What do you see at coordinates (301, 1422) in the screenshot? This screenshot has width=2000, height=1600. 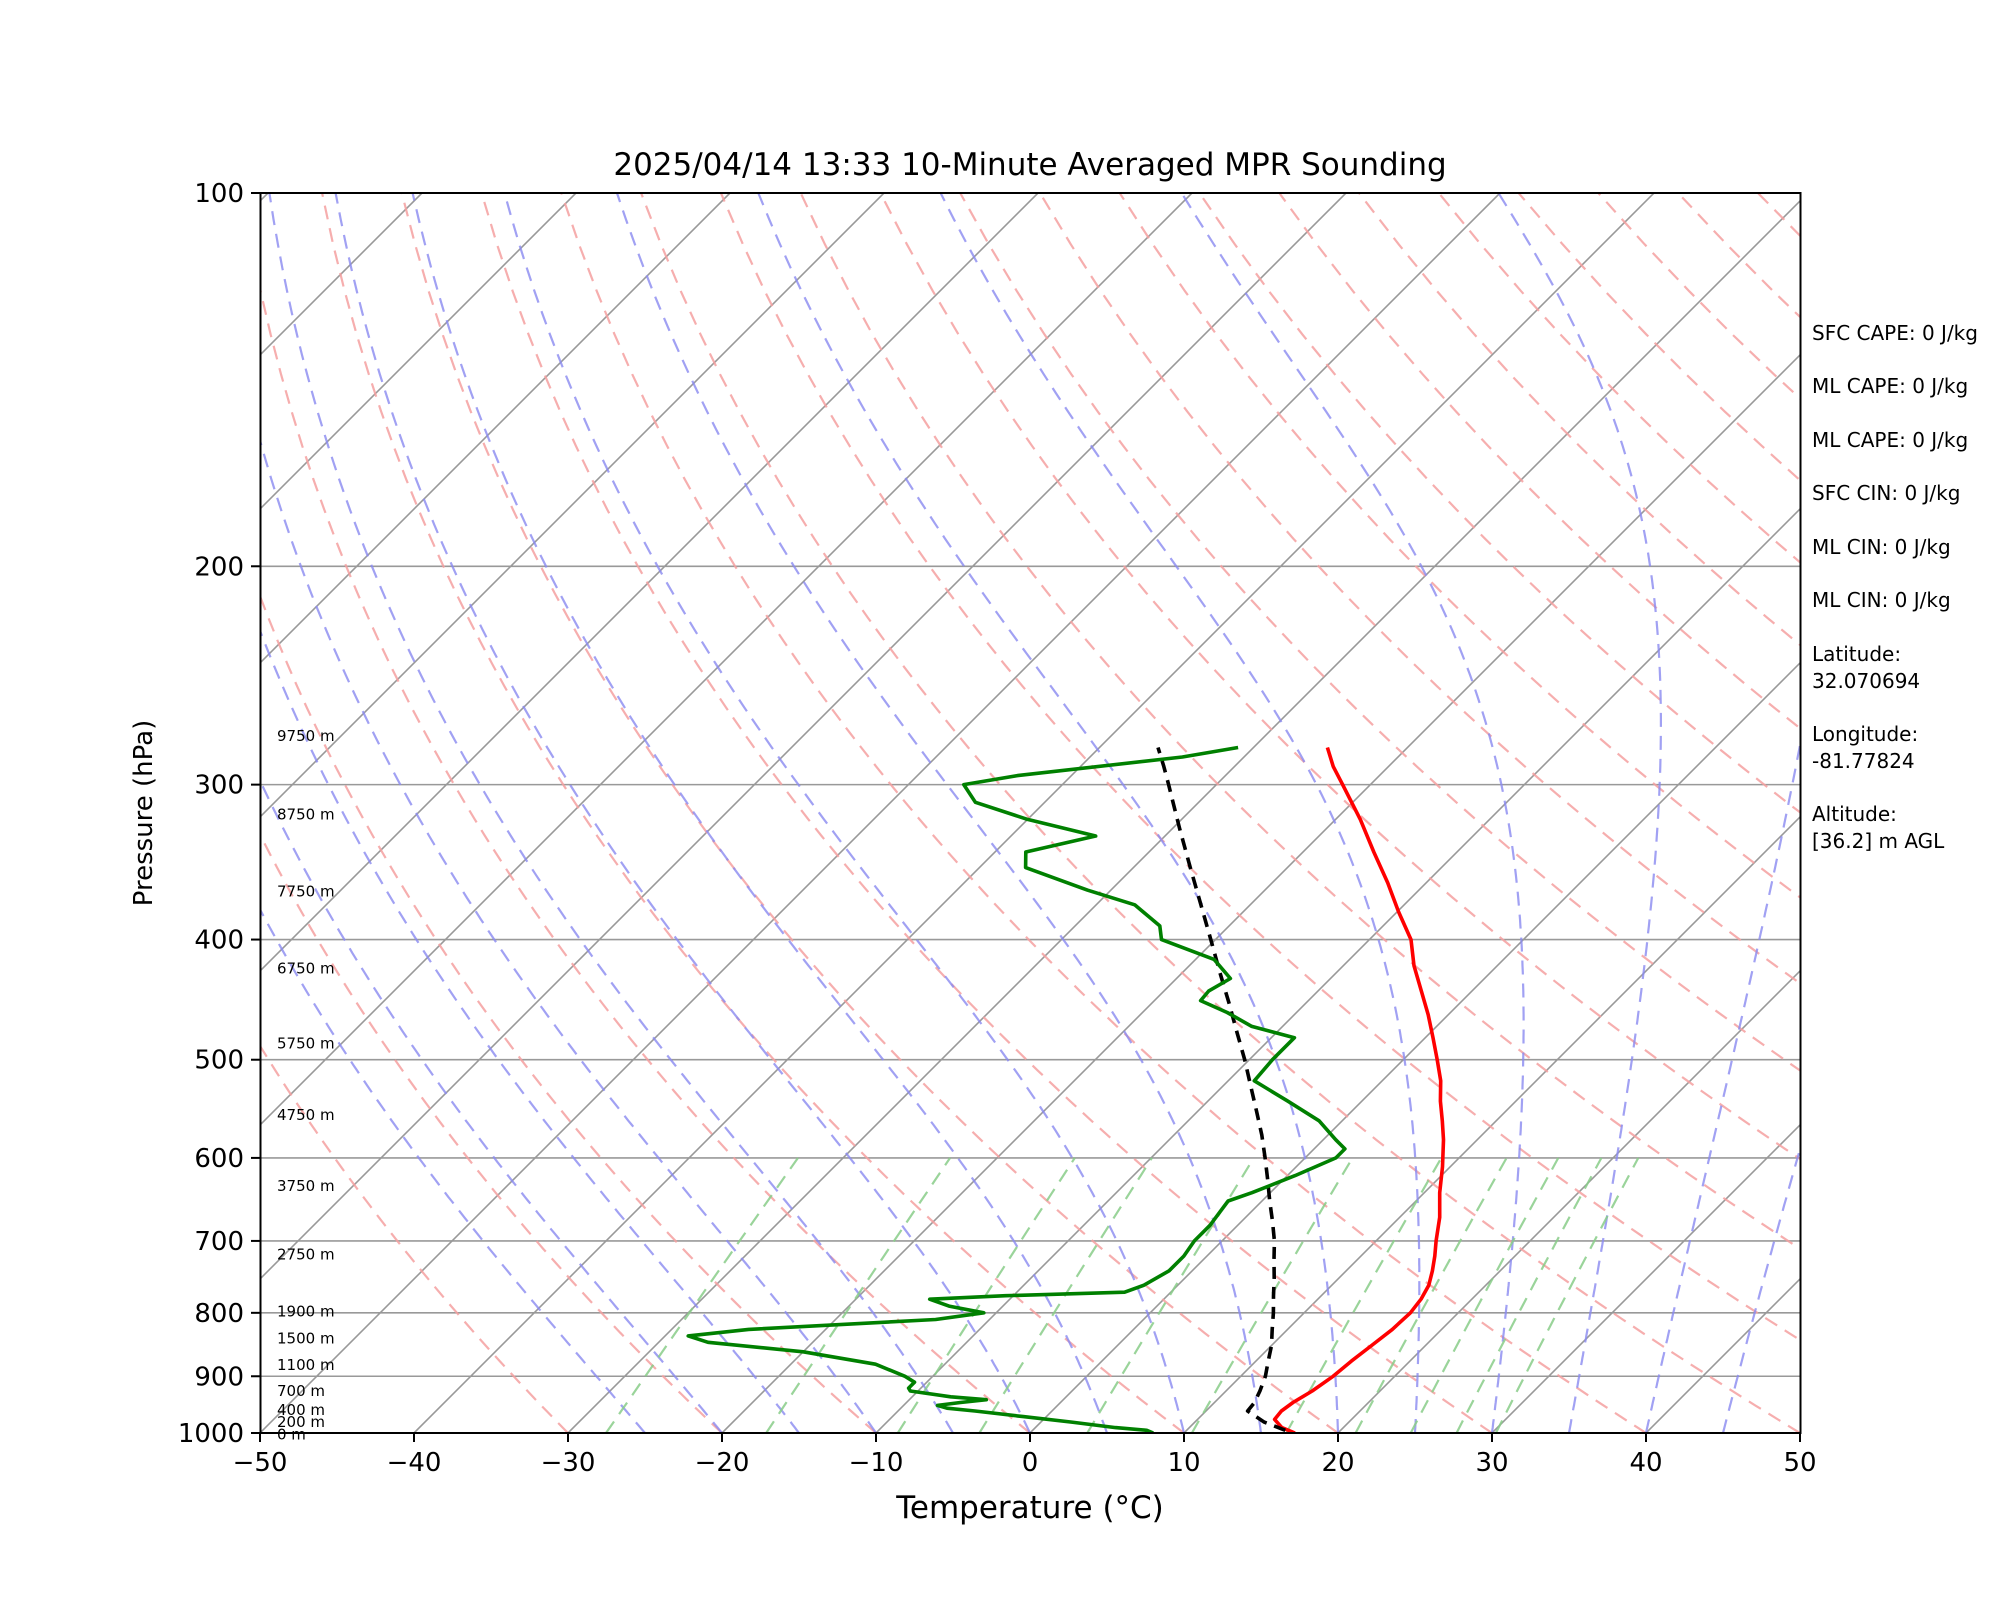 I see `height-label: 200 m` at bounding box center [301, 1422].